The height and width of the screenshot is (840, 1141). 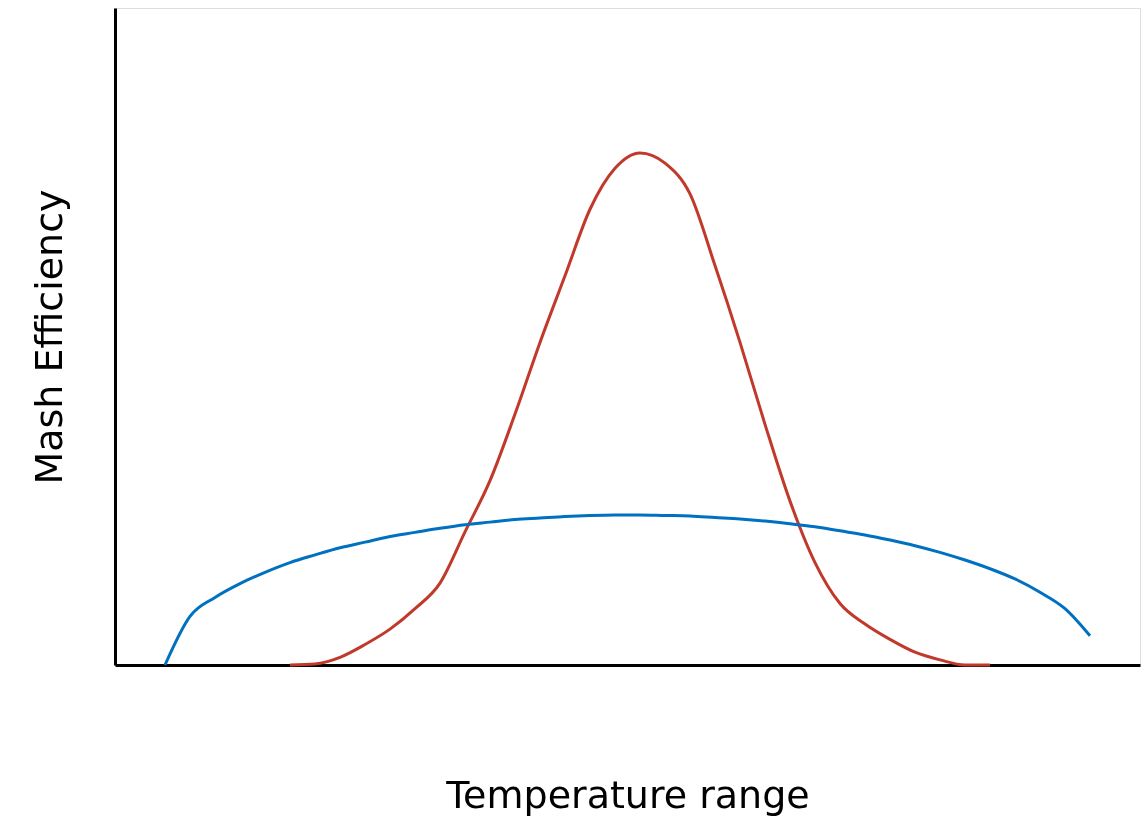 What do you see at coordinates (627, 794) in the screenshot?
I see `x-axis-title: Temperature range` at bounding box center [627, 794].